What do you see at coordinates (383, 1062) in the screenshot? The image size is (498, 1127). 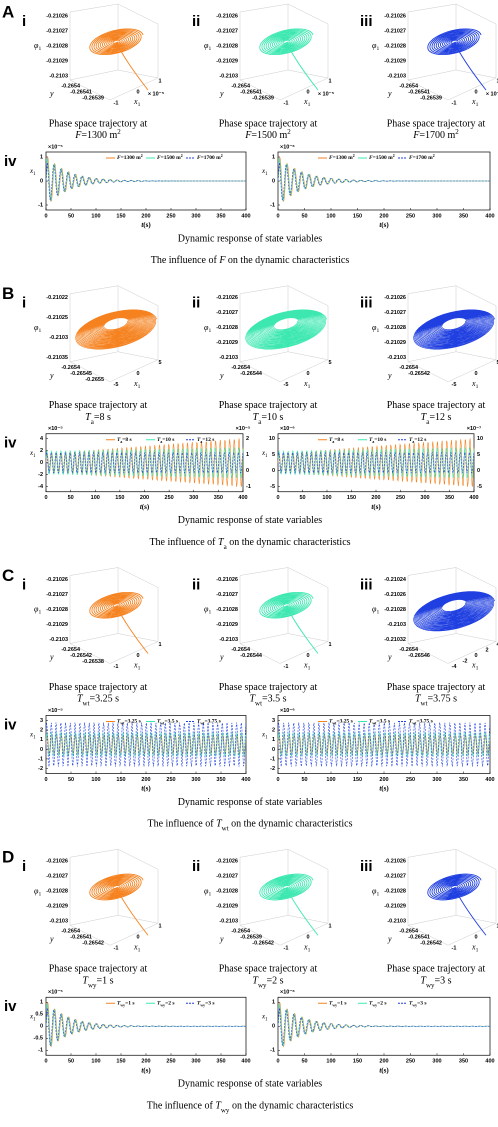 I see `x-tick-label: 200` at bounding box center [383, 1062].